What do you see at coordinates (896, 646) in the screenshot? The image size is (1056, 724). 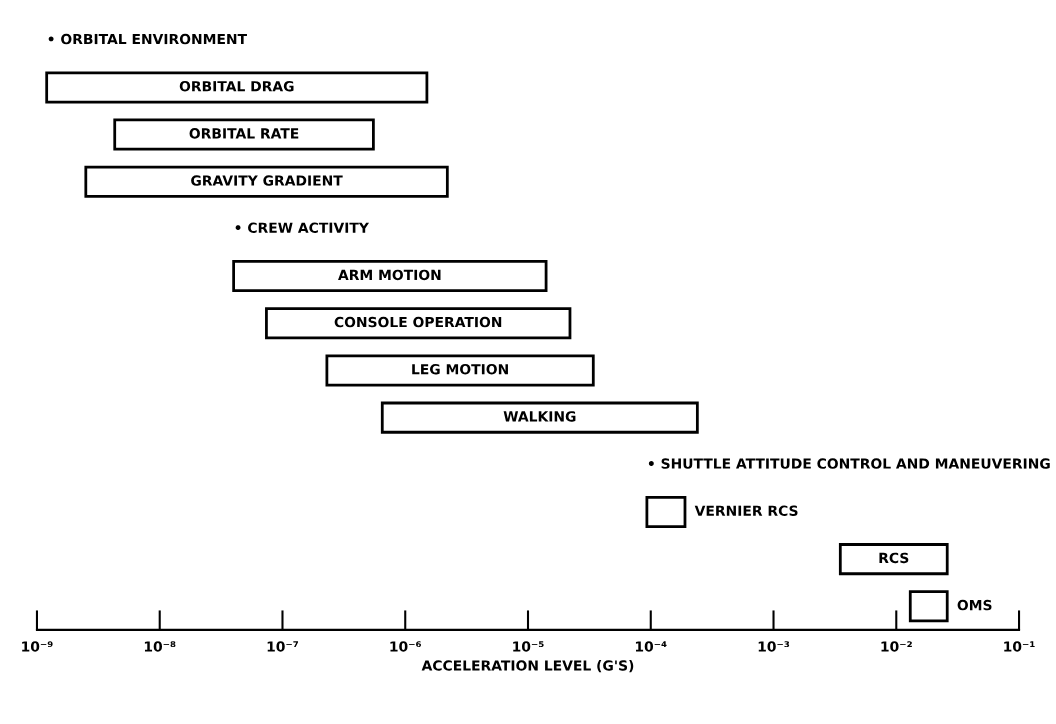 I see `x-tick-label: 10⁻²` at bounding box center [896, 646].